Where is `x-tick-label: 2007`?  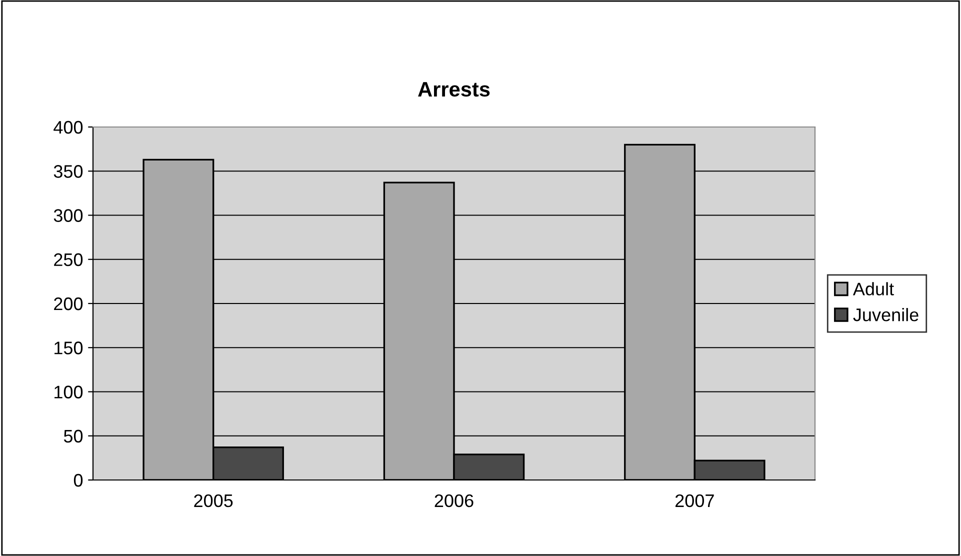 x-tick-label: 2007 is located at coordinates (694, 501).